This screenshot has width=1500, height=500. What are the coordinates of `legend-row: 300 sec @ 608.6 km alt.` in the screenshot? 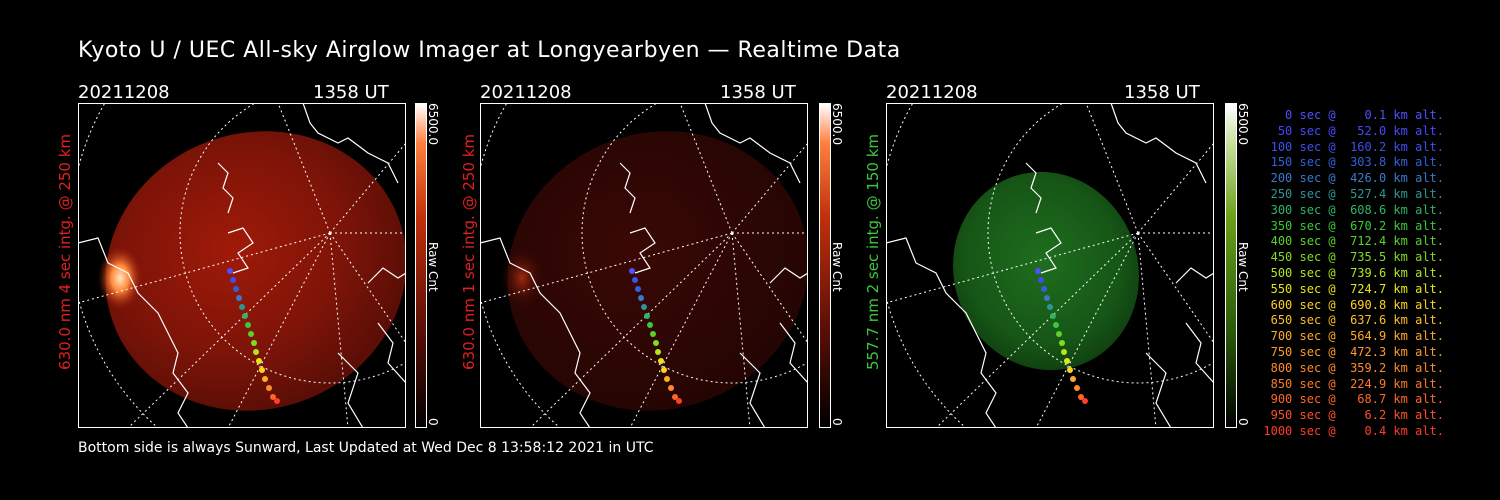 It's located at (1353, 209).